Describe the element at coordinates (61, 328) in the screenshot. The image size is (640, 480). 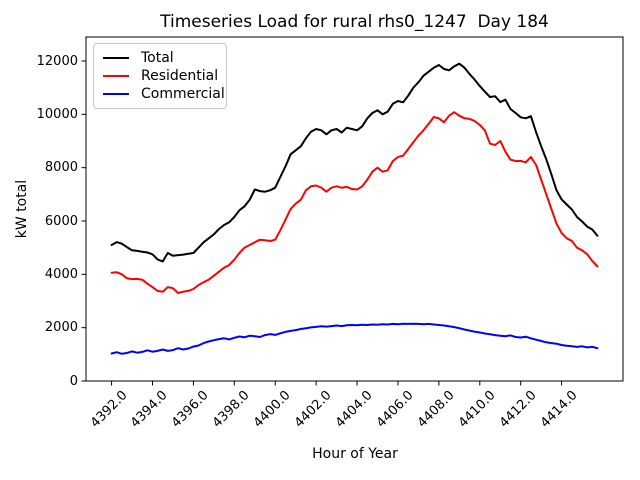
I see `y-tick-label: 2000` at that location.